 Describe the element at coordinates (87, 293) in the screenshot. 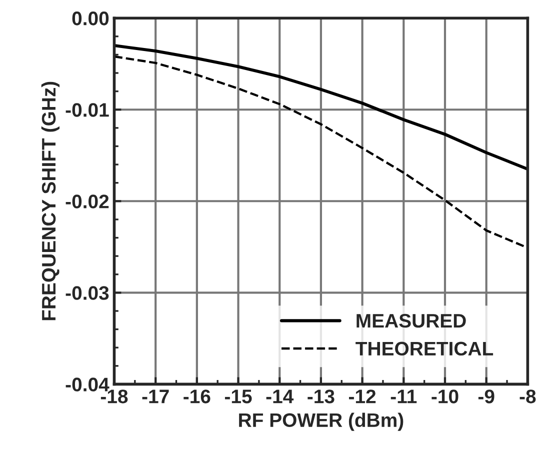

I see `y-tick-label: -0.03` at that location.